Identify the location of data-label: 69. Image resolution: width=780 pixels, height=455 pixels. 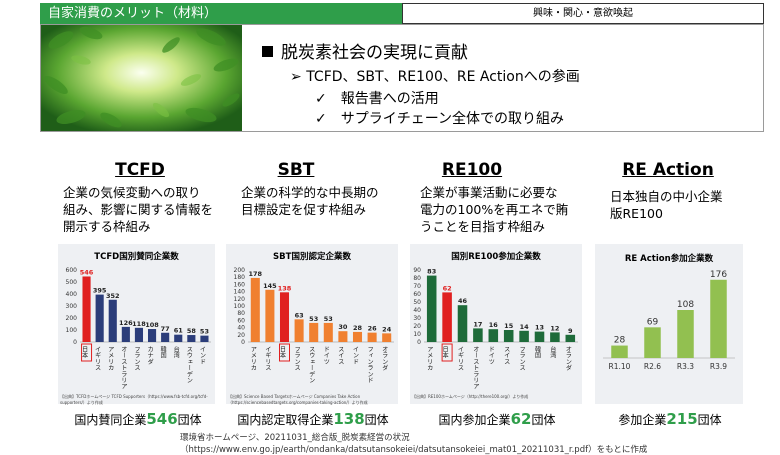
(653, 322).